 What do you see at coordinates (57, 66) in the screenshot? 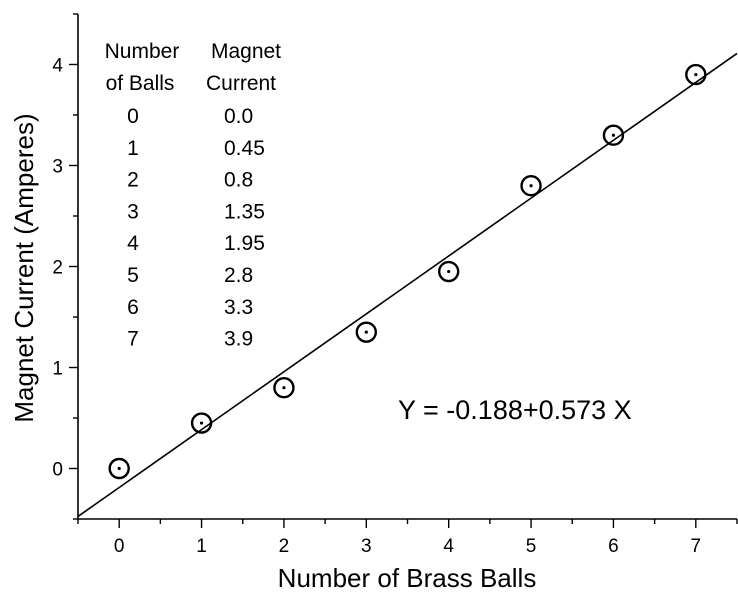
I see `y-tick-label: 4` at bounding box center [57, 66].